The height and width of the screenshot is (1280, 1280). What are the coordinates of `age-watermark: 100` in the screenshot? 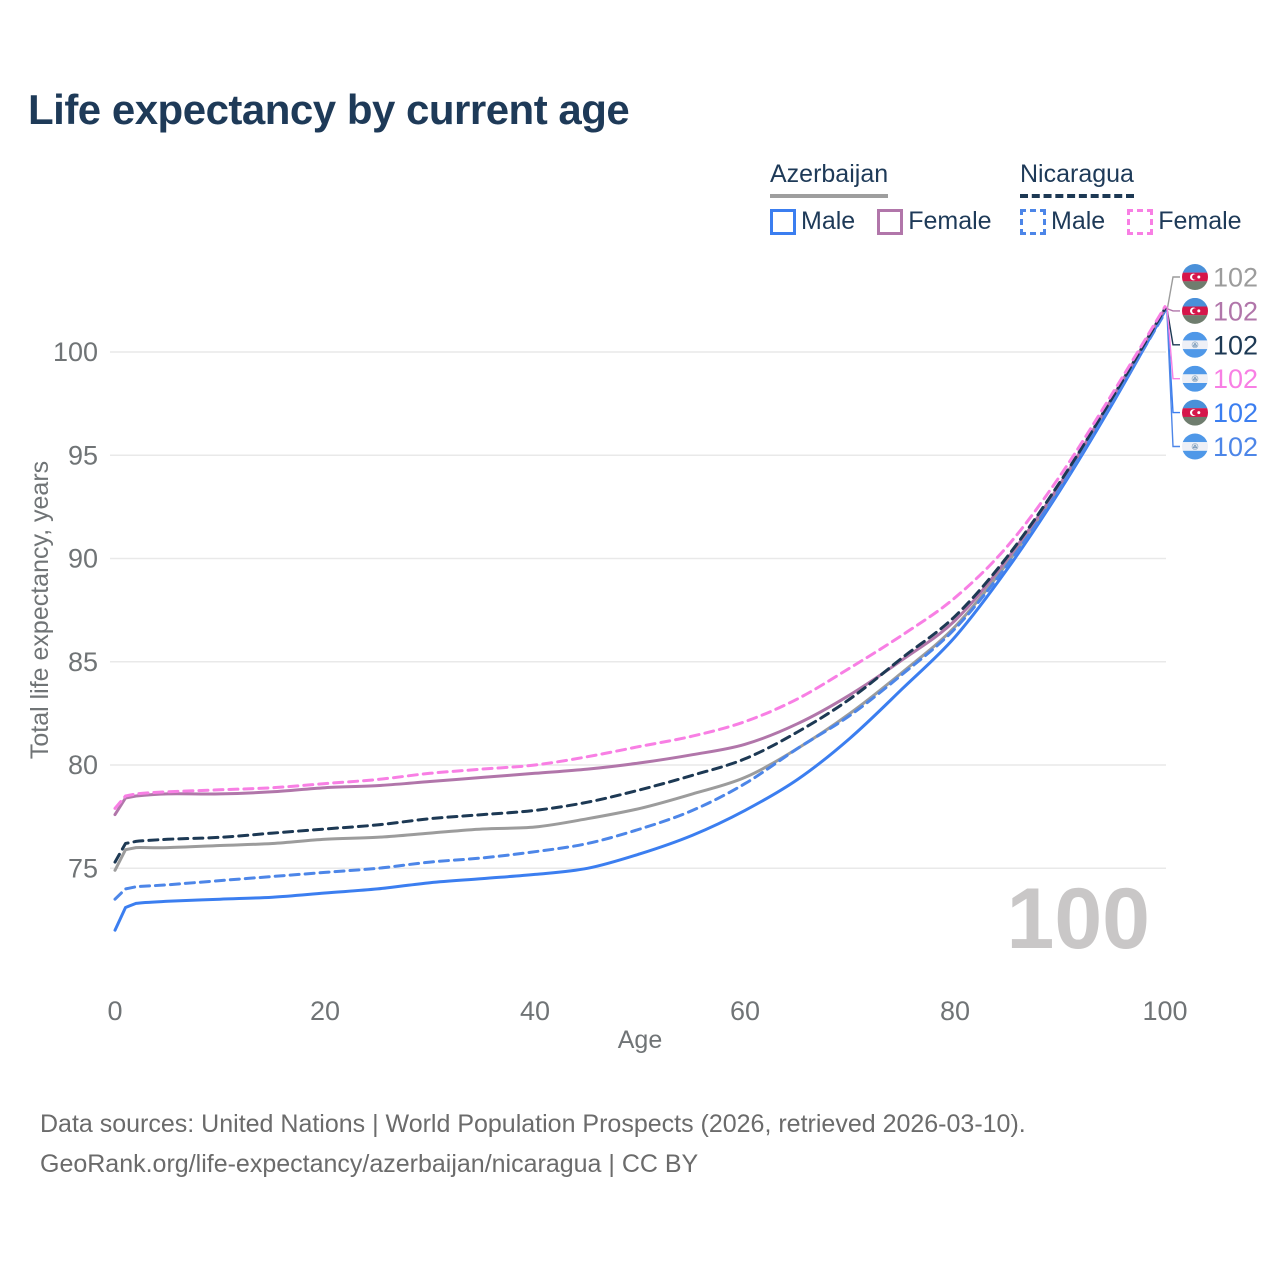 It's located at (1079, 919).